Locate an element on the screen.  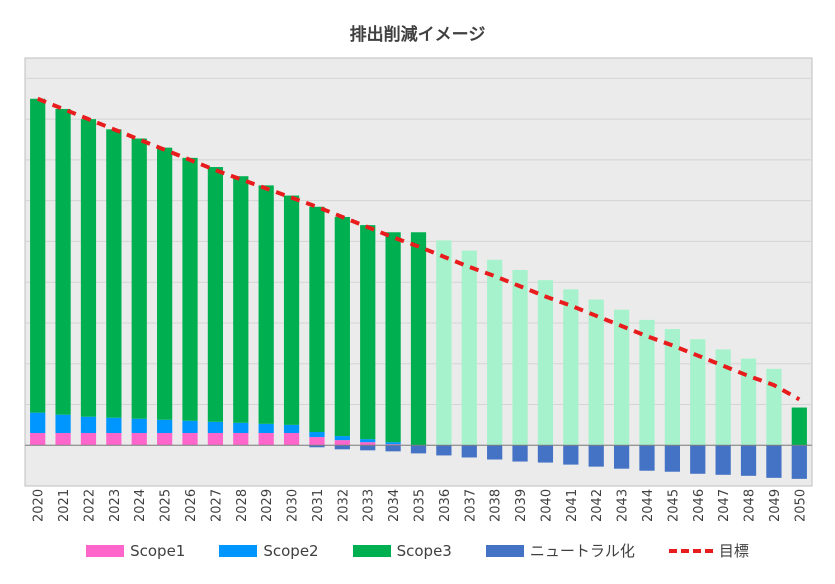
x-tick-label: 2034 is located at coordinates (394, 505).